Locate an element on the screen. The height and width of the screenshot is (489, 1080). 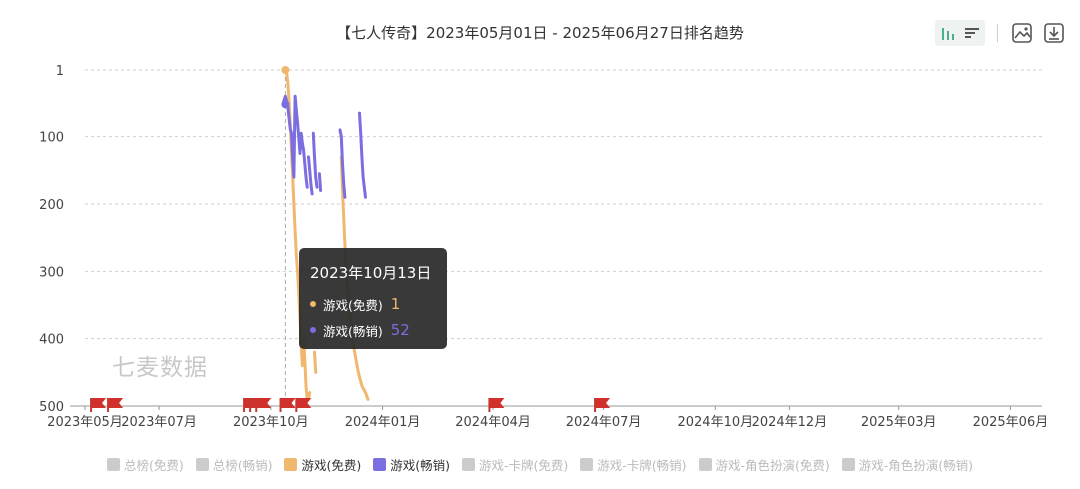
toolbar-divider is located at coordinates (997, 33).